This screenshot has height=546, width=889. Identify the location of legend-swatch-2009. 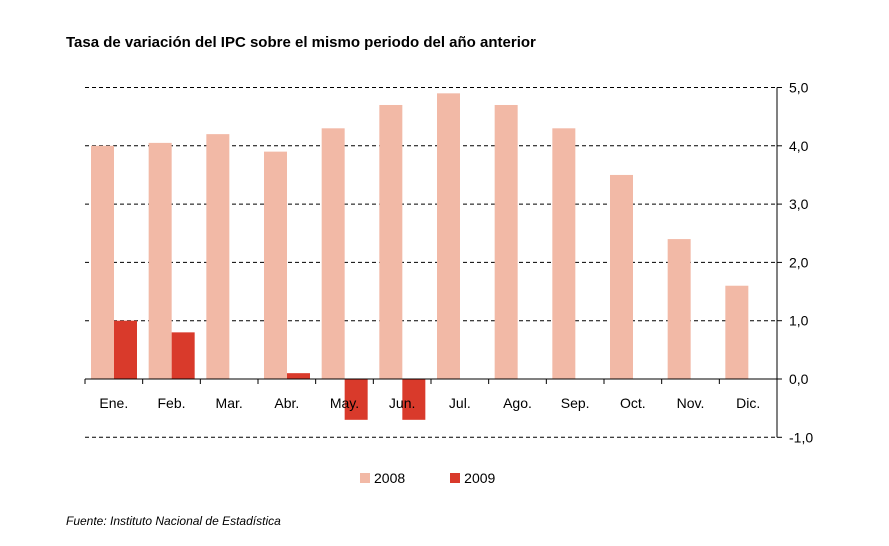
(455, 478).